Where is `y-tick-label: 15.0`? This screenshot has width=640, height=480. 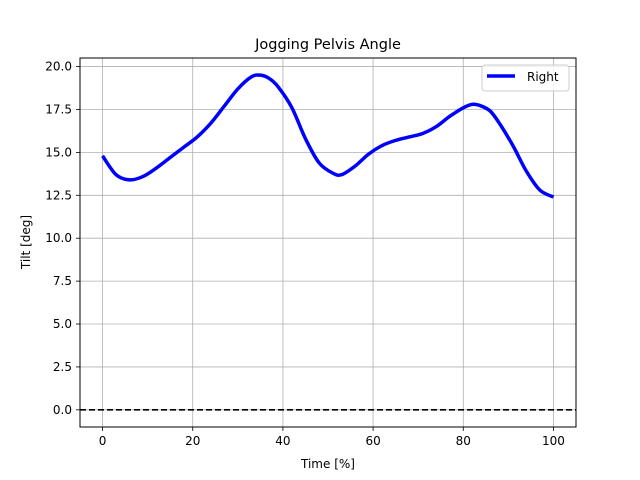 y-tick-label: 15.0 is located at coordinates (58, 152).